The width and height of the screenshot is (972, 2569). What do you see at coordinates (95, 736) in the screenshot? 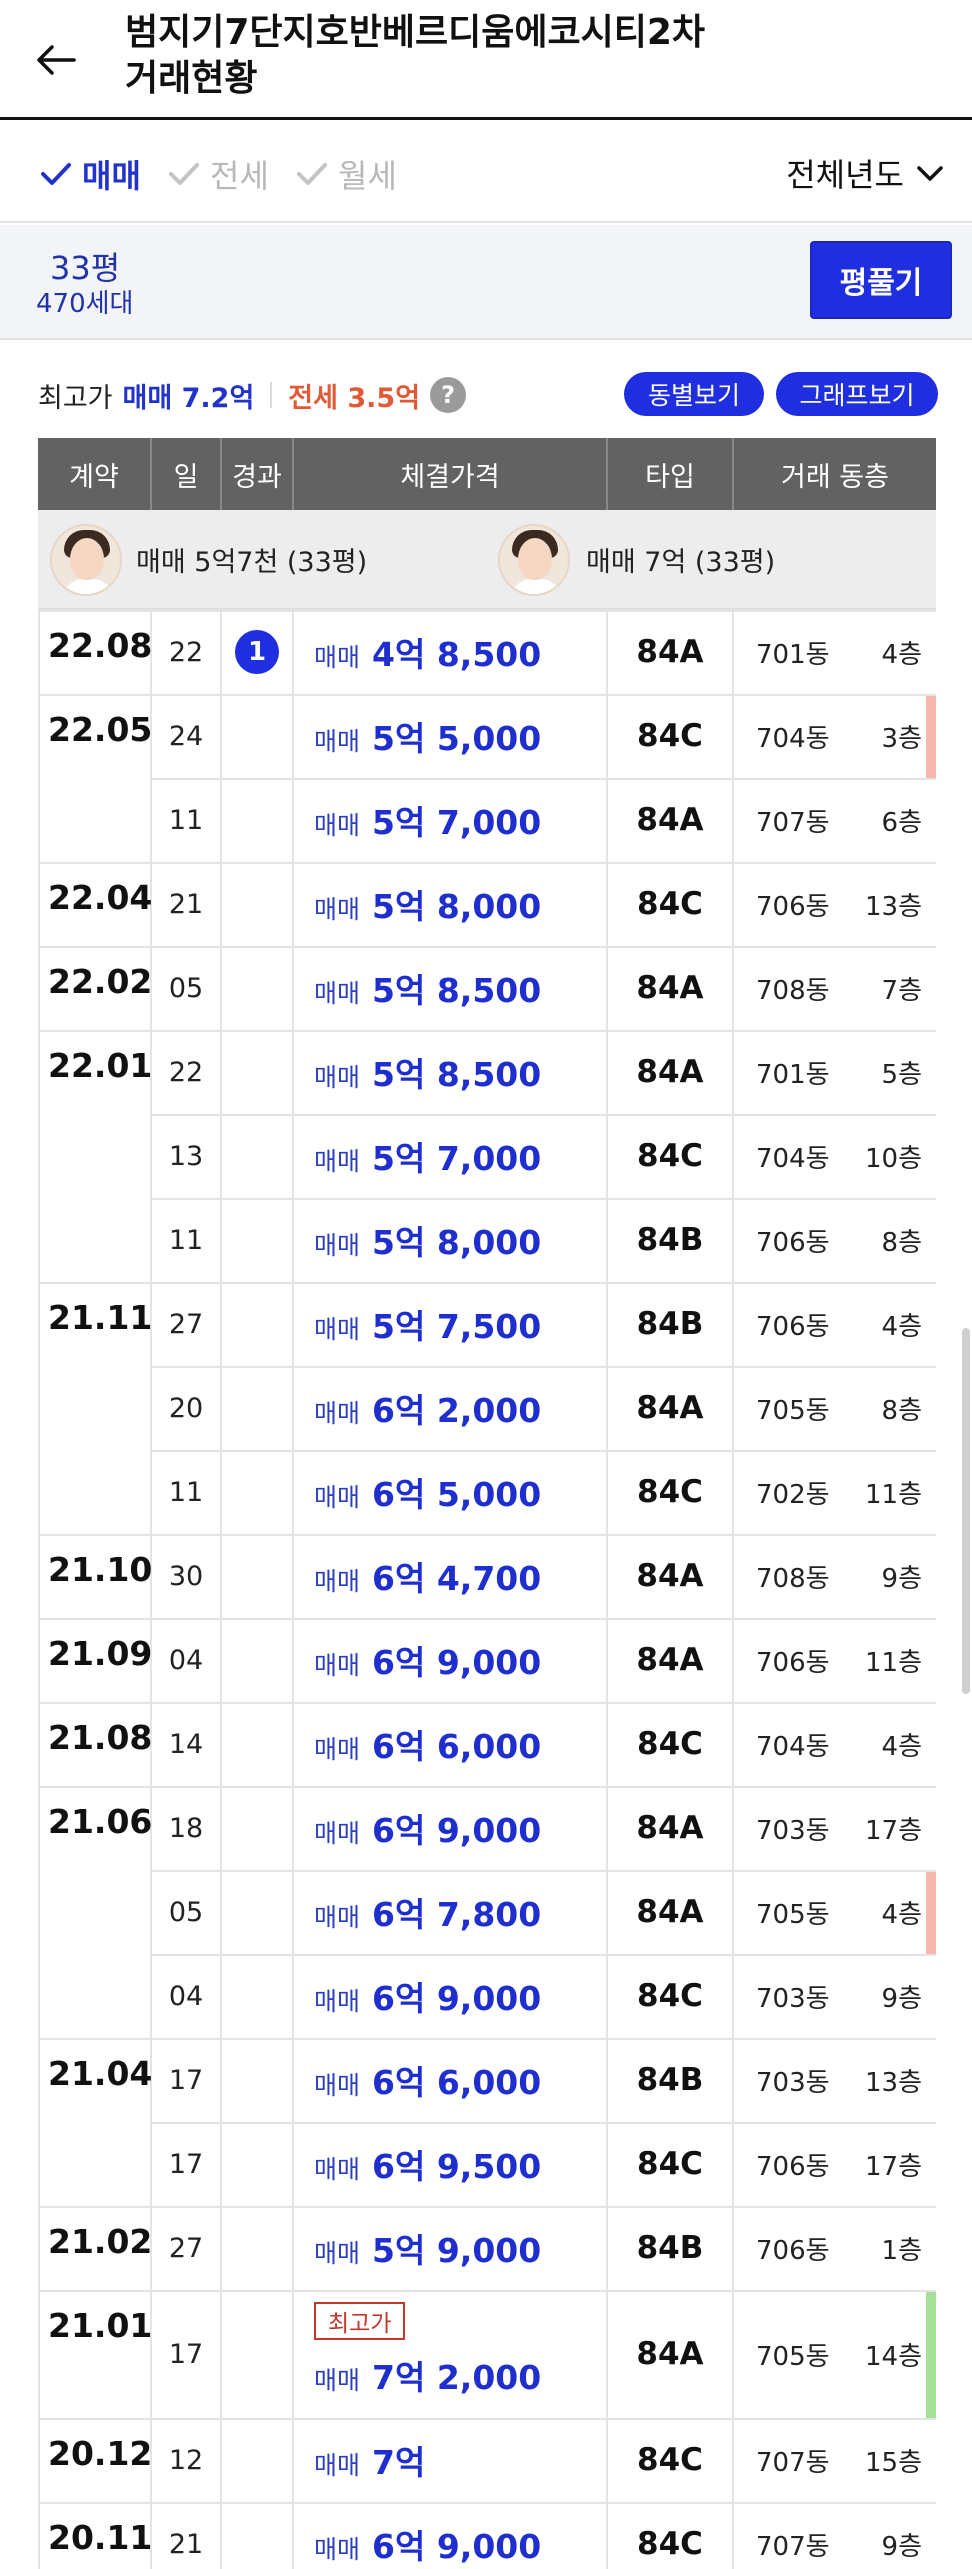
I see `contract-month: 22.05` at bounding box center [95, 736].